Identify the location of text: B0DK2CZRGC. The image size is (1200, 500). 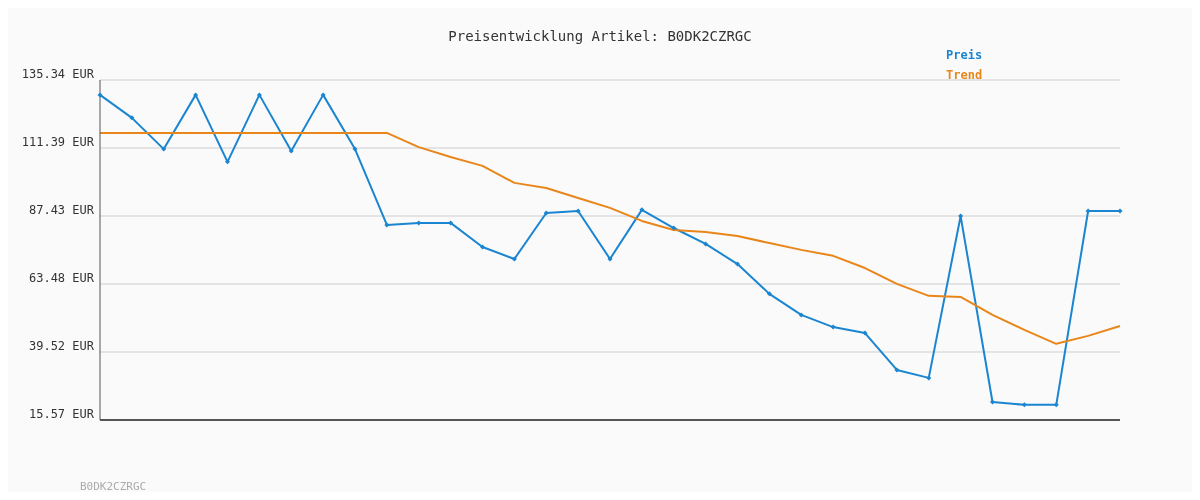
(113, 486).